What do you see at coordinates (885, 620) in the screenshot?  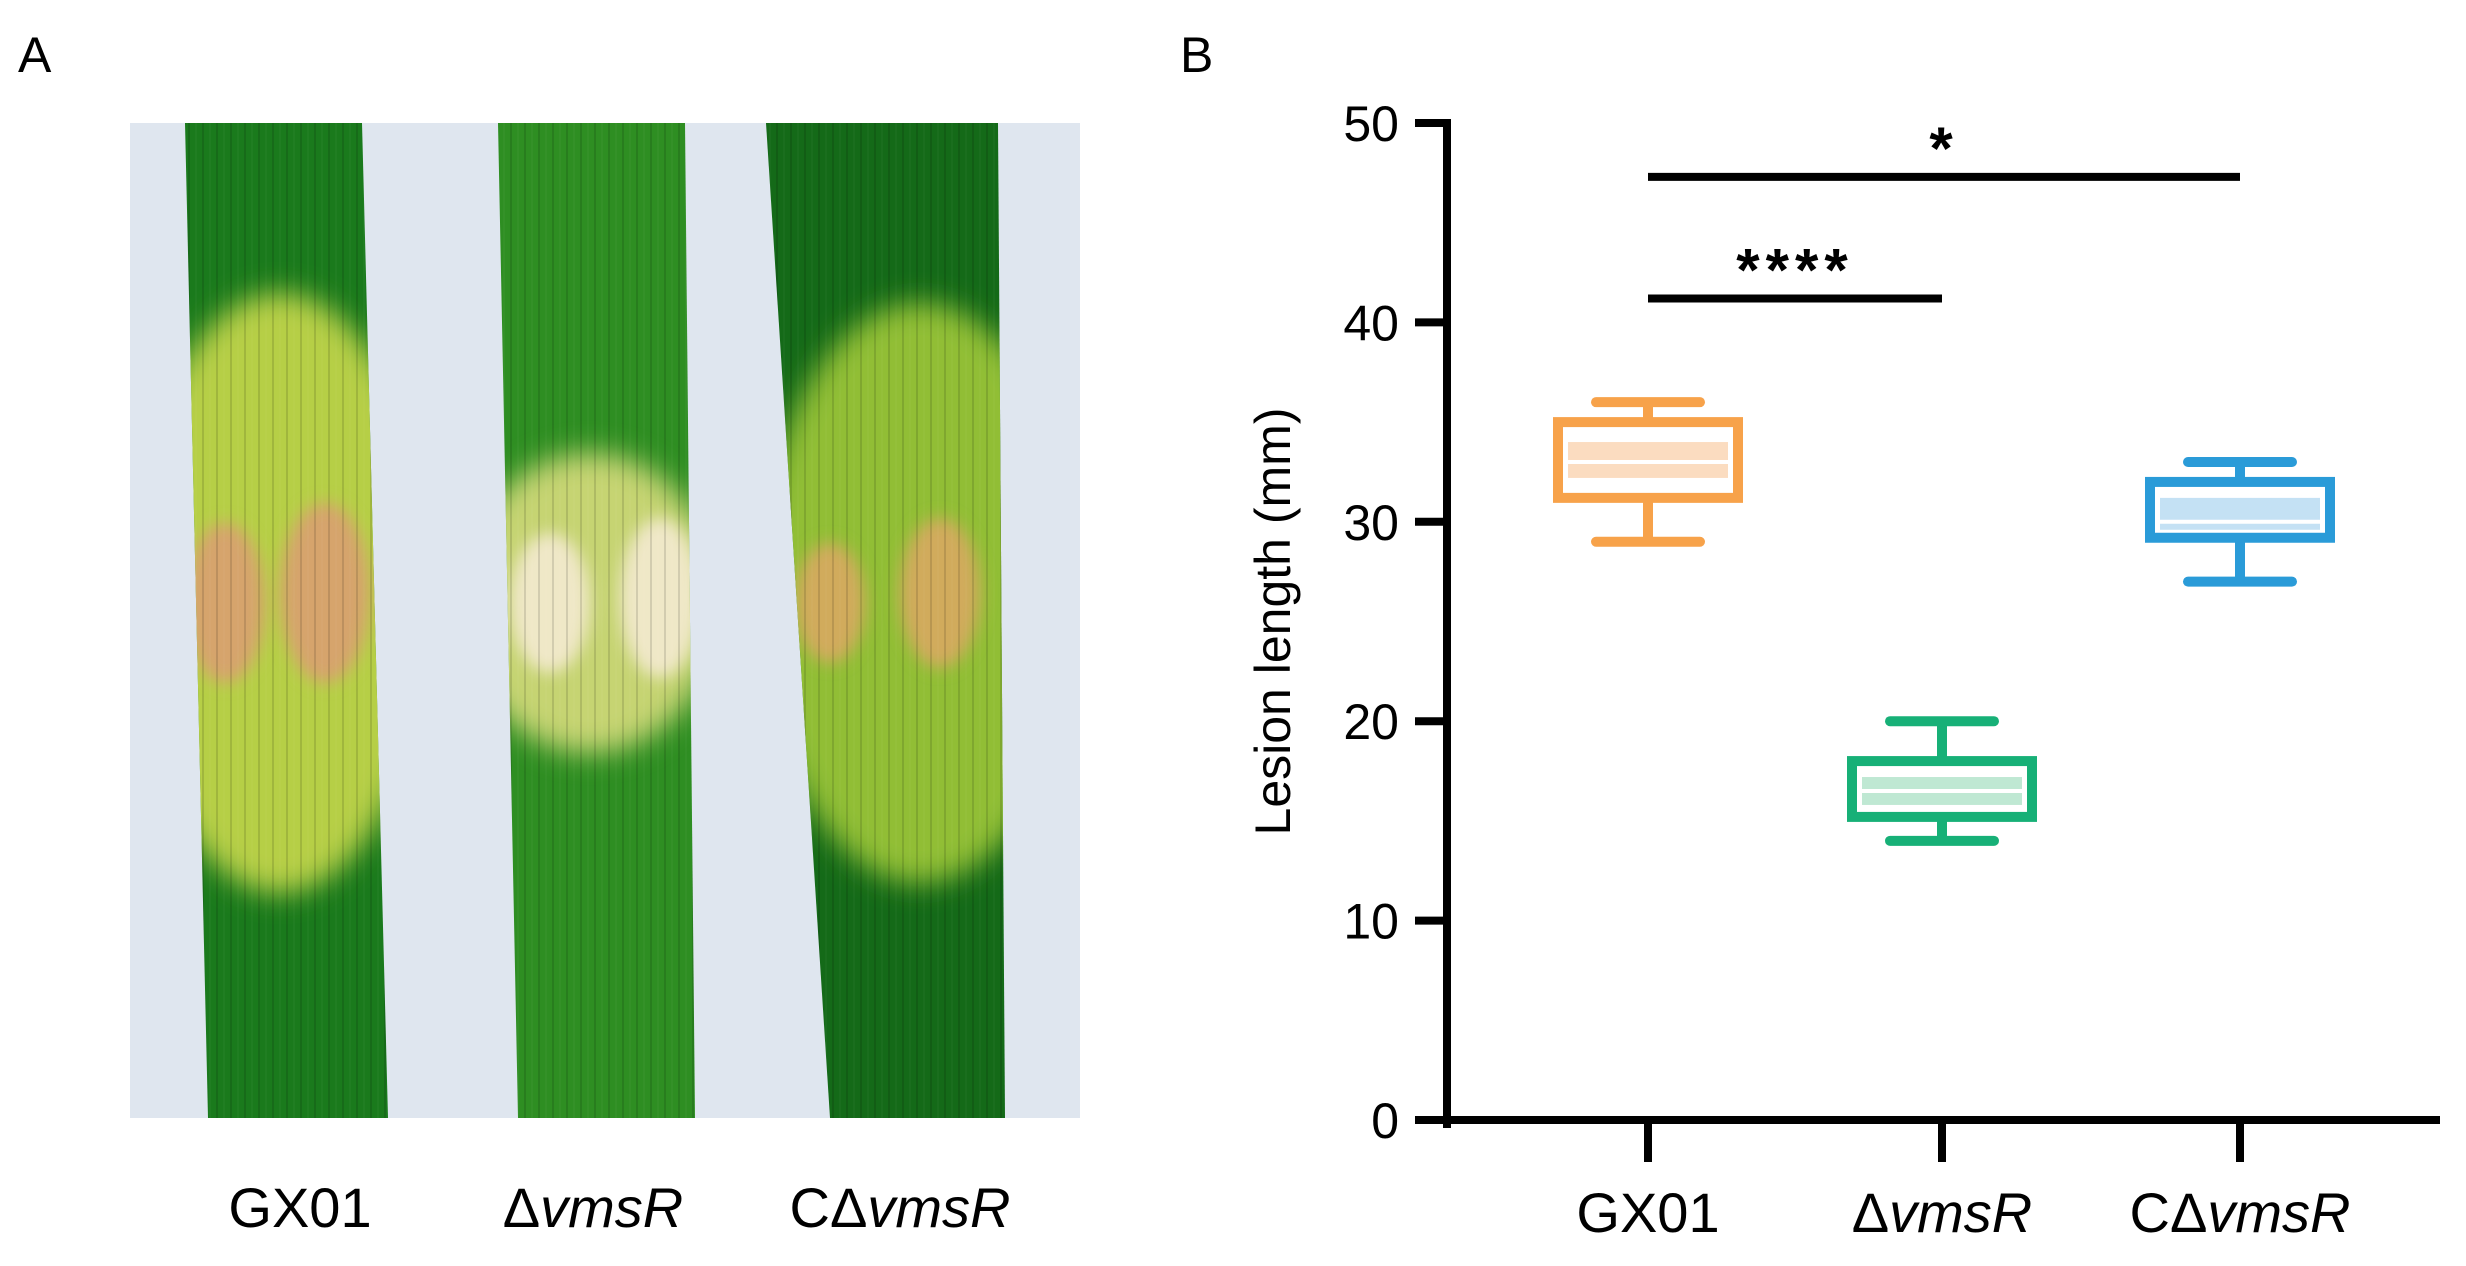 I see `leaf-c-delta-vmsr` at bounding box center [885, 620].